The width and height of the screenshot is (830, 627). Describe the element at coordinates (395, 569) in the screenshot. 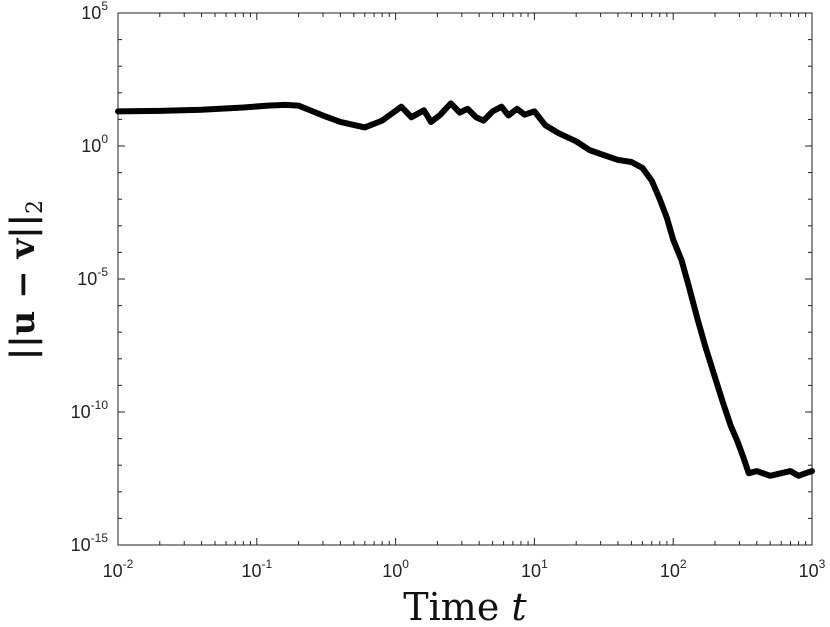

I see `x-tick-label: 10⁰` at that location.